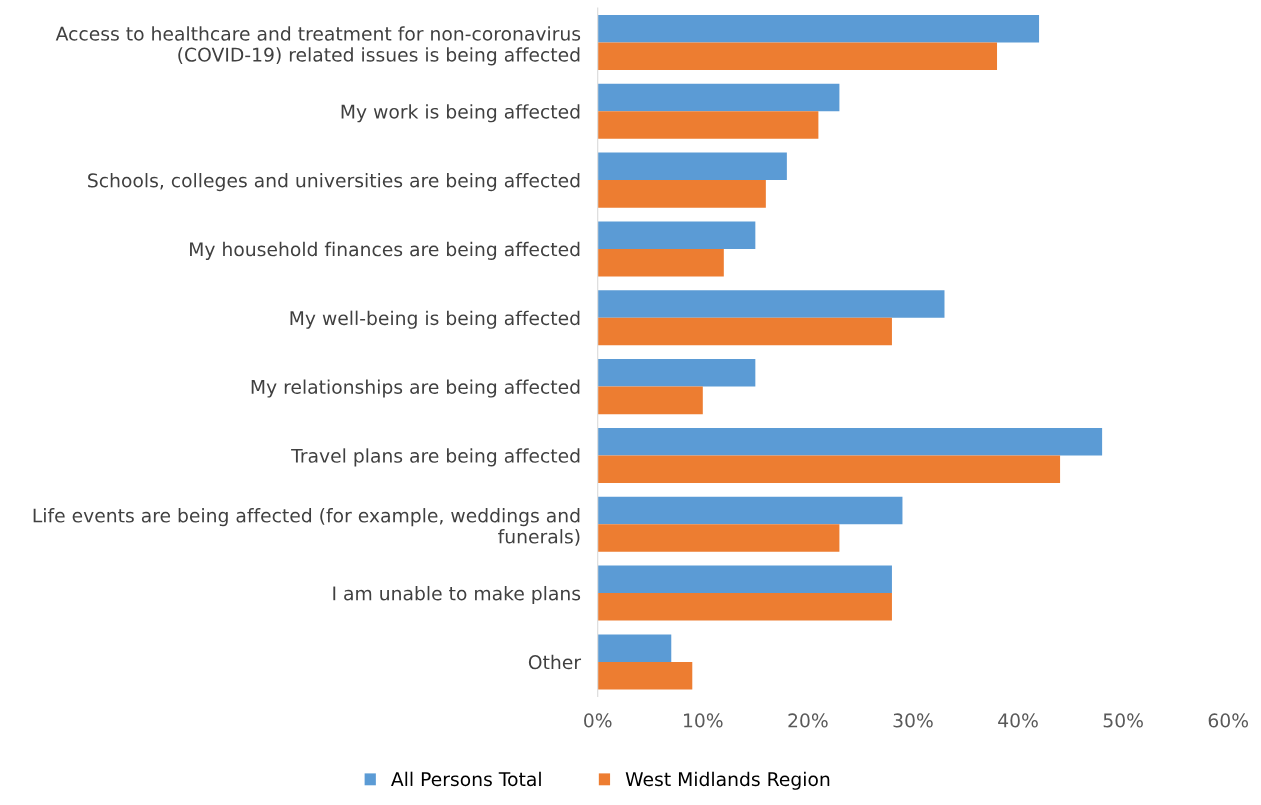 This screenshot has width=1261, height=805. Describe the element at coordinates (598, 720) in the screenshot. I see `x-tick-label: 0%` at that location.